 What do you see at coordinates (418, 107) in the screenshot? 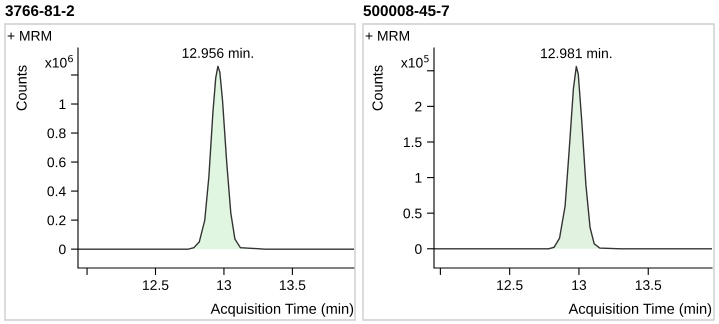
I see `y-tick-label: 2` at bounding box center [418, 107].